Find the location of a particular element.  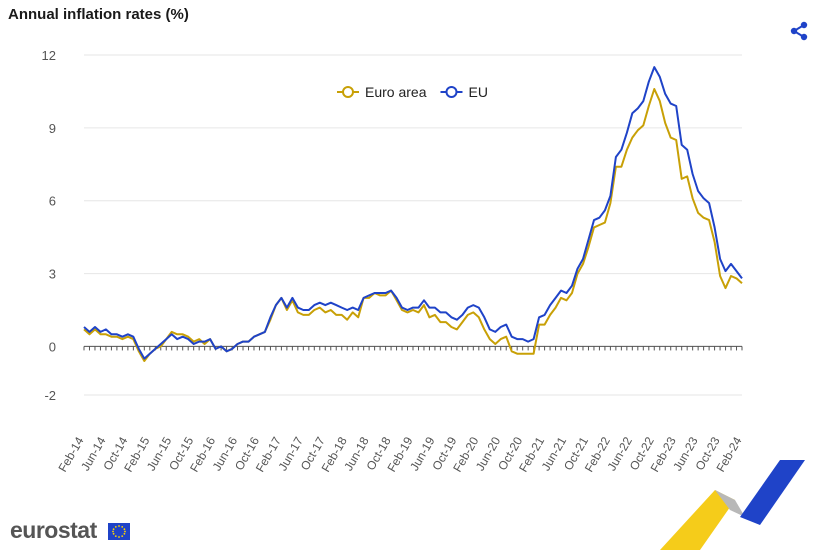

y-tick-label: 3 is located at coordinates (52, 274).